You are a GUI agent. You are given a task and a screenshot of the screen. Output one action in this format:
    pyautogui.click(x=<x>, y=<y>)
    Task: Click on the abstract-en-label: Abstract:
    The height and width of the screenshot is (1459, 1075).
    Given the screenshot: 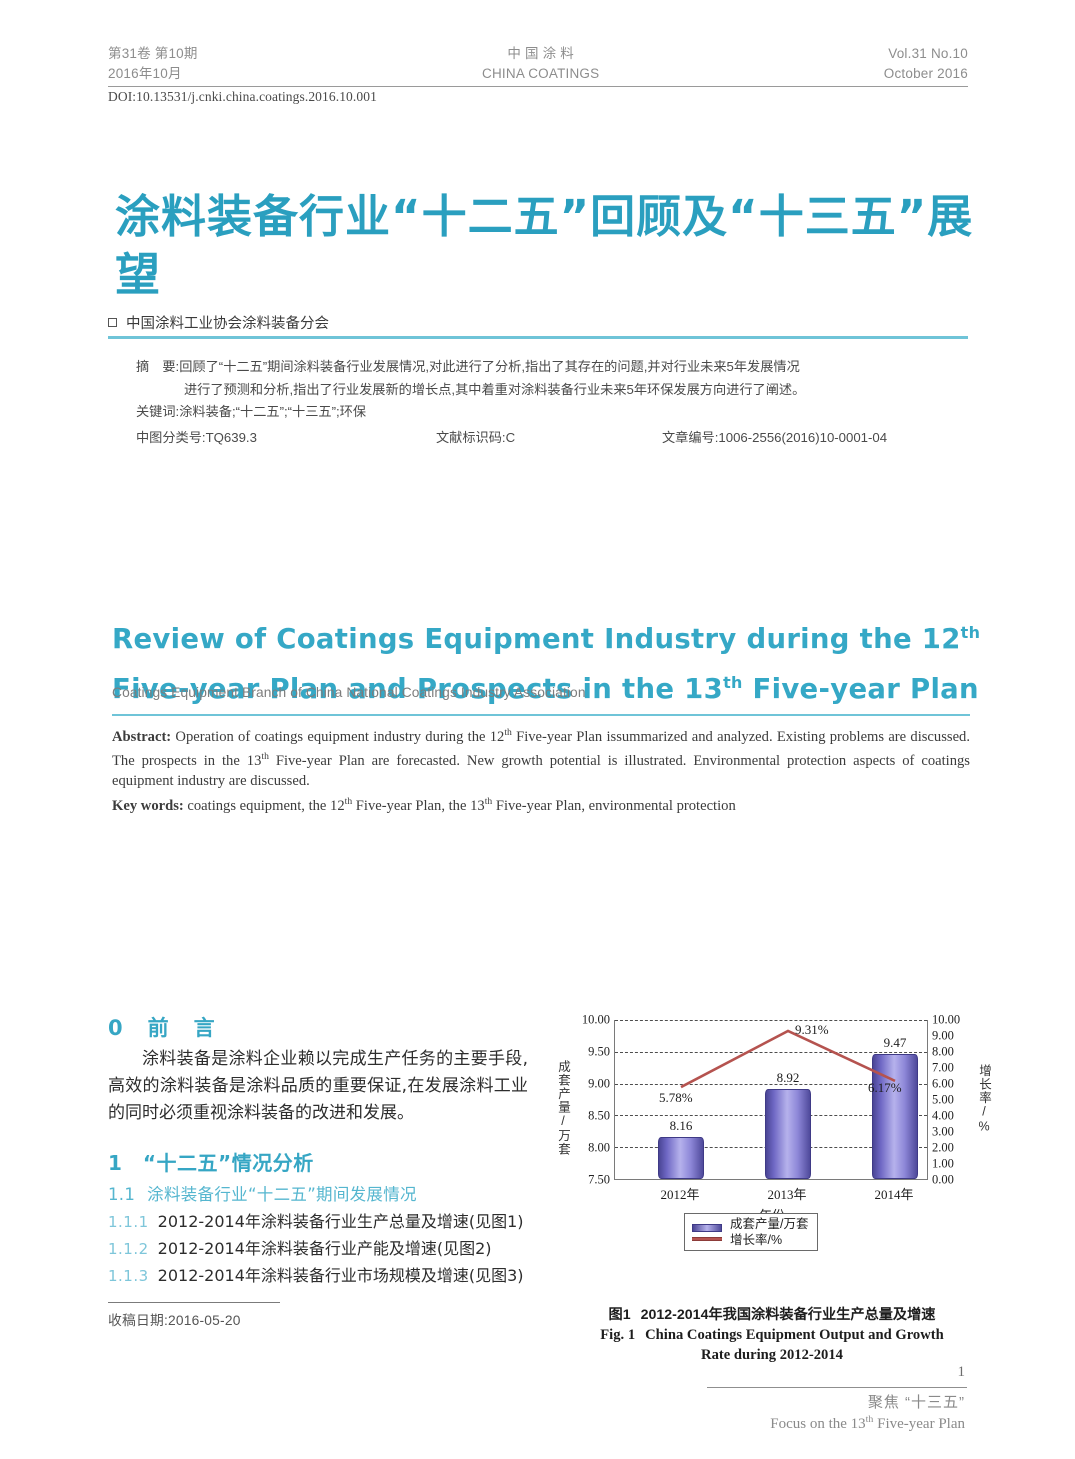 What is the action you would take?
    pyautogui.click(x=142, y=736)
    